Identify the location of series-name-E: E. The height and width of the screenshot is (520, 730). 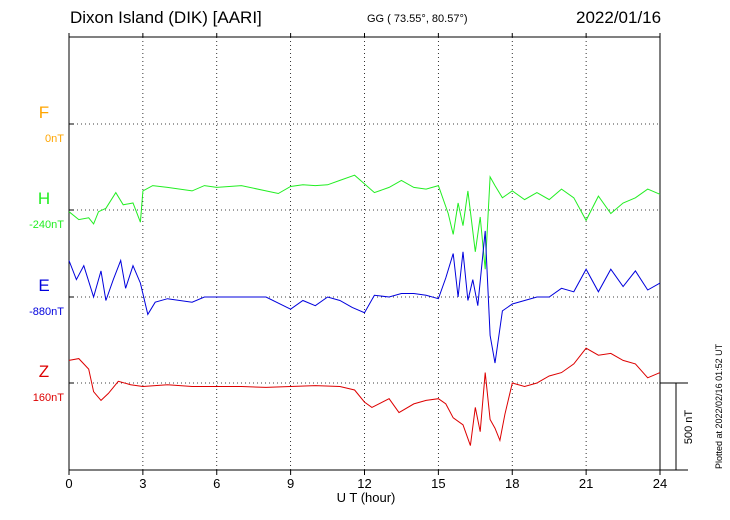
(43, 285).